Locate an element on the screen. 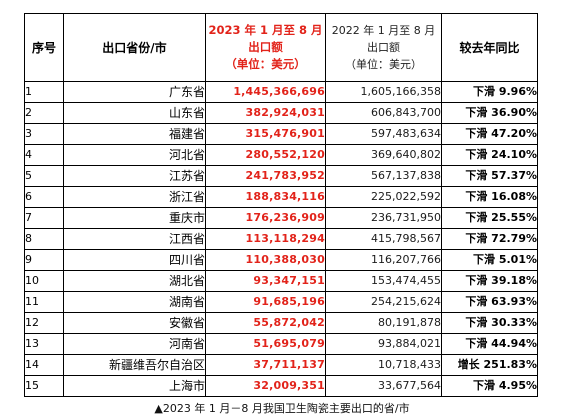 This screenshot has height=420, width=564. cell-export-2022: 80,191,878 is located at coordinates (383, 323).